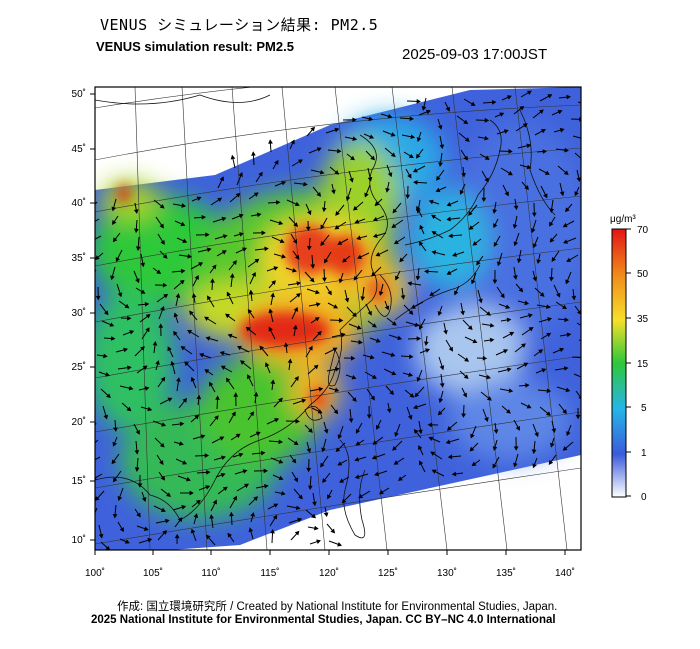 The height and width of the screenshot is (649, 700). What do you see at coordinates (97, 441) in the screenshot?
I see `wind-arrow-shaft` at bounding box center [97, 441].